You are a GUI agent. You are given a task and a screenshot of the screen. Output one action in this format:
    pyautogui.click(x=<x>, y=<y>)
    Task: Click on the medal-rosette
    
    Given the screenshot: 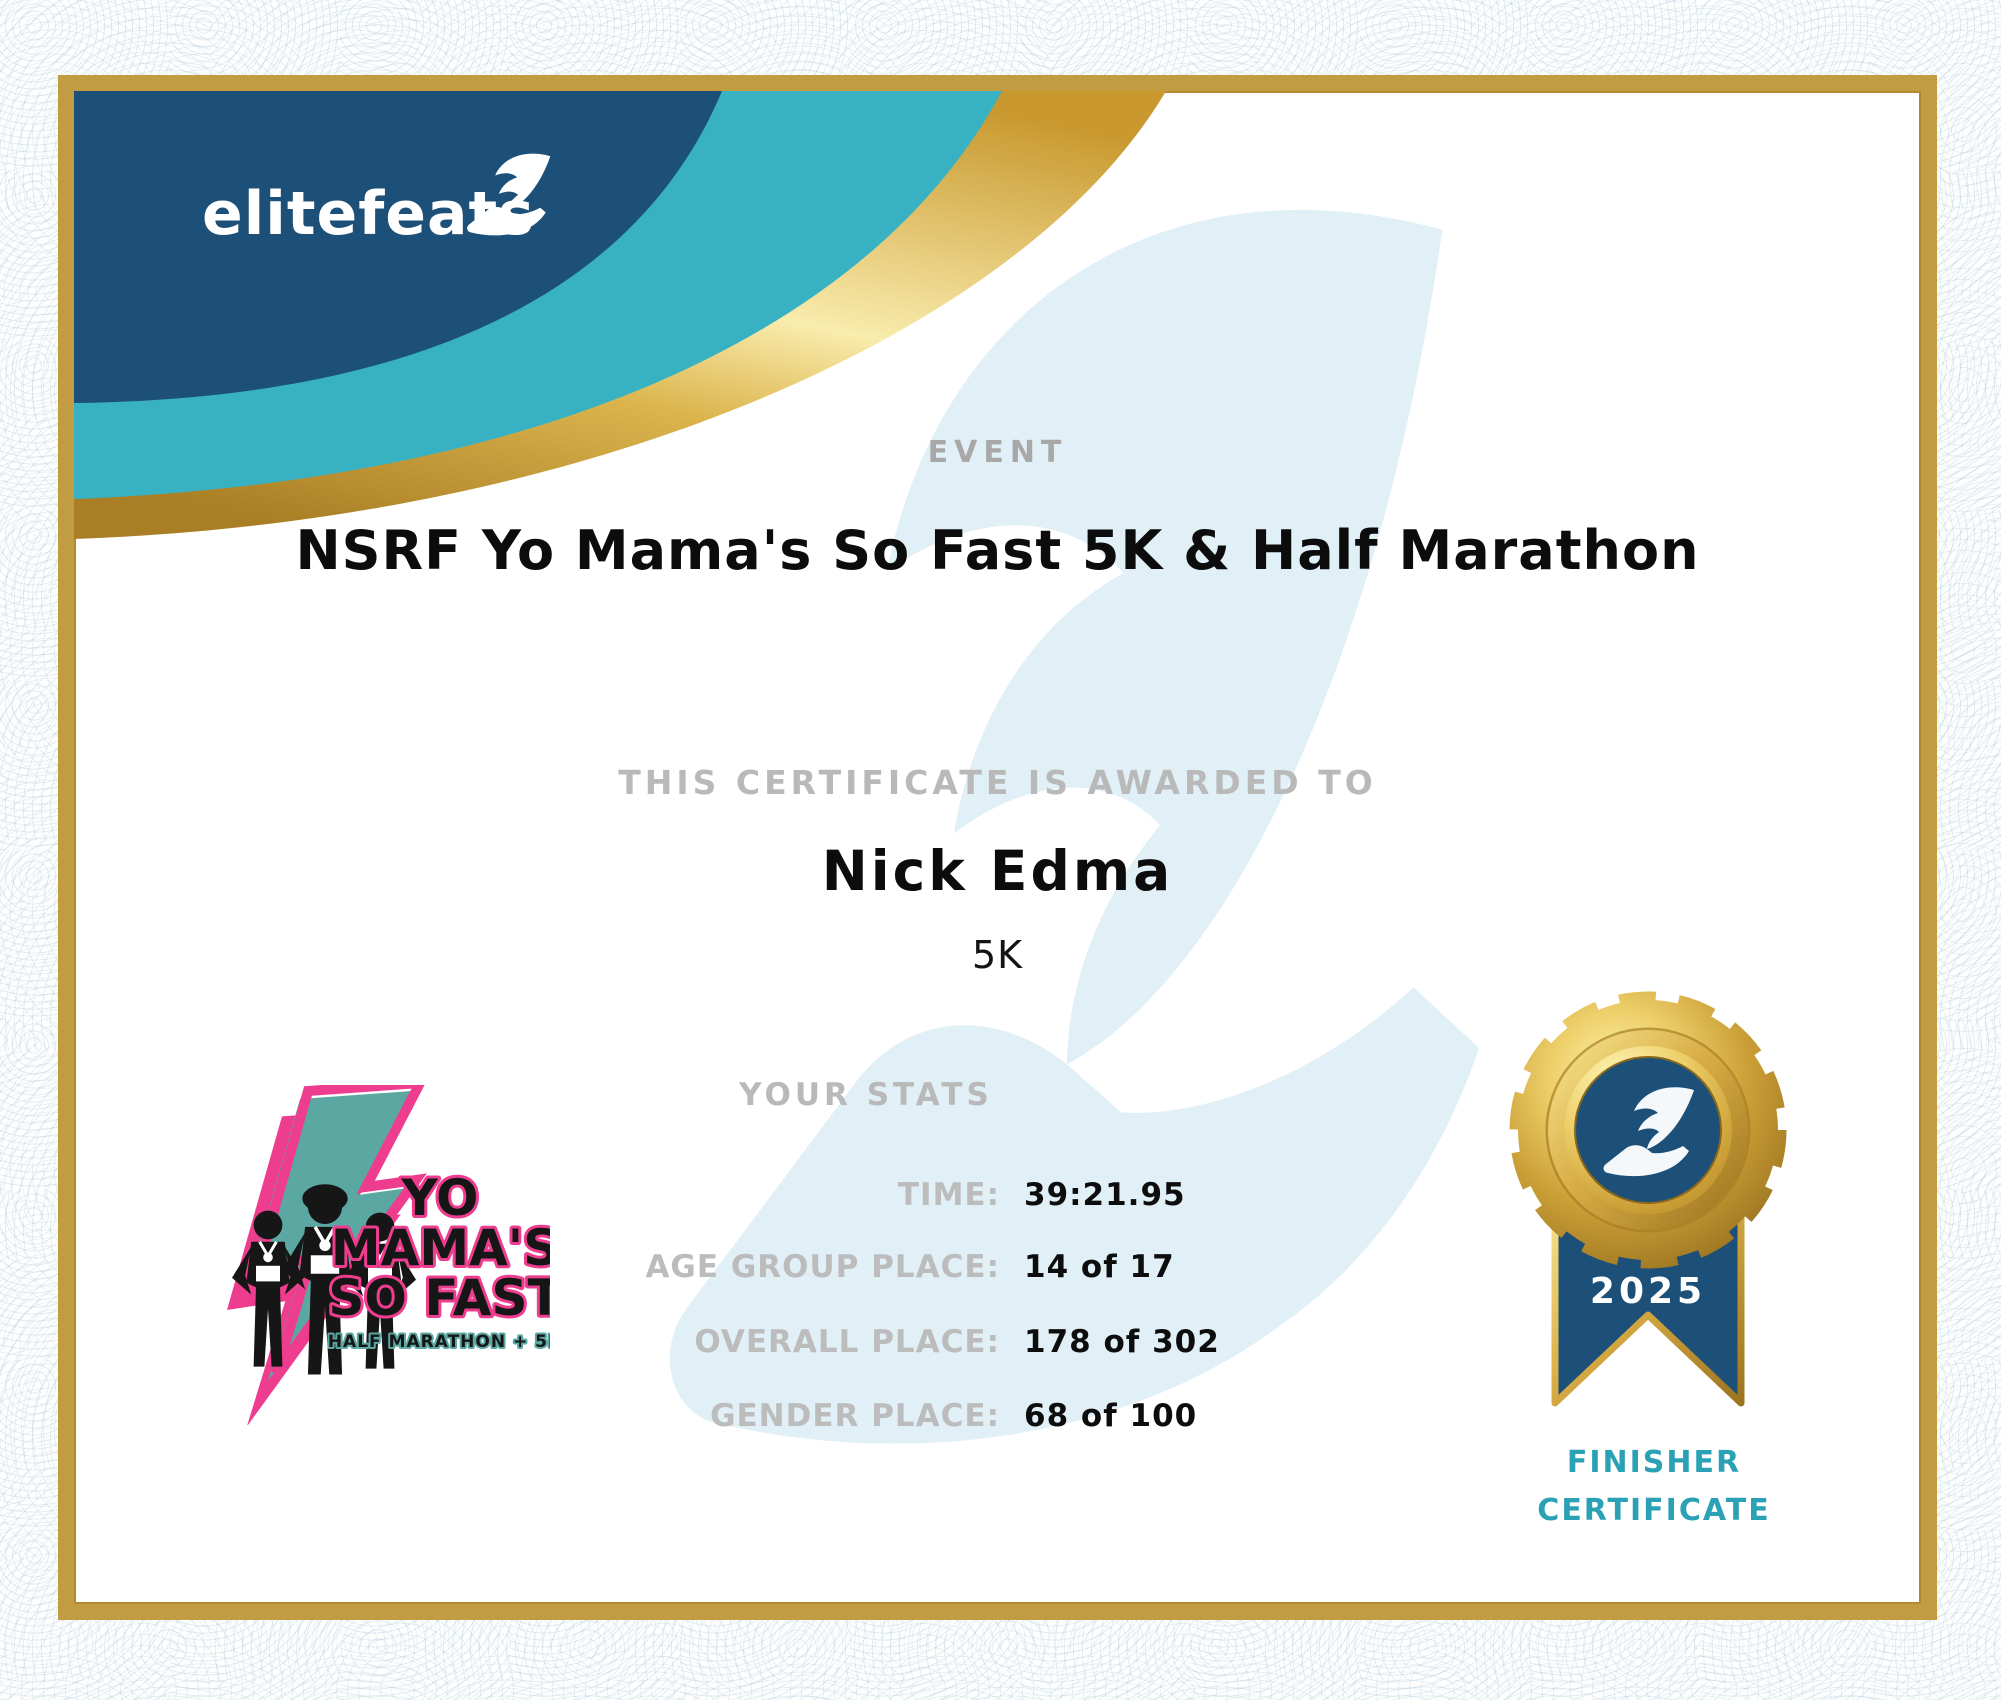 What is the action you would take?
    pyautogui.click(x=1648, y=1130)
    